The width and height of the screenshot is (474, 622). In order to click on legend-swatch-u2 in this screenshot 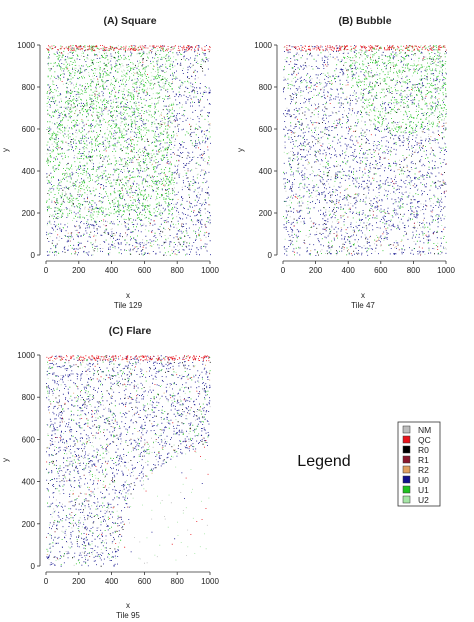, I will do `click(406, 499)`.